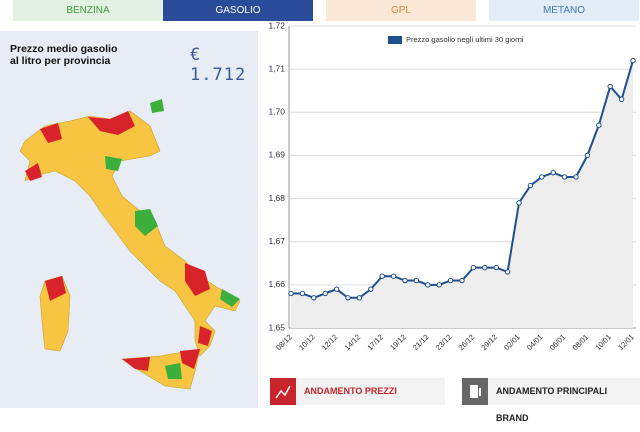 This screenshot has height=432, width=640. I want to click on y-tick-label: 1,71, so click(276, 68).